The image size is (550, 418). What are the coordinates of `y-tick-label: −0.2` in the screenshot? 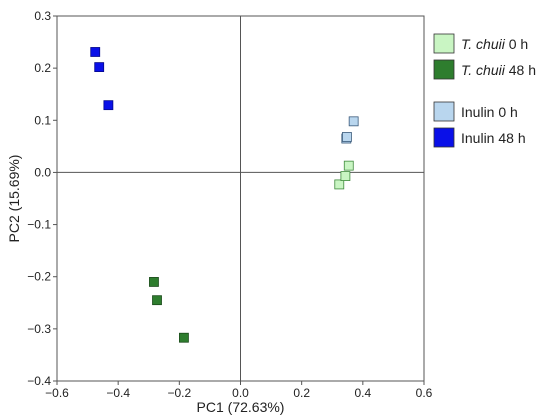 It's located at (39, 277).